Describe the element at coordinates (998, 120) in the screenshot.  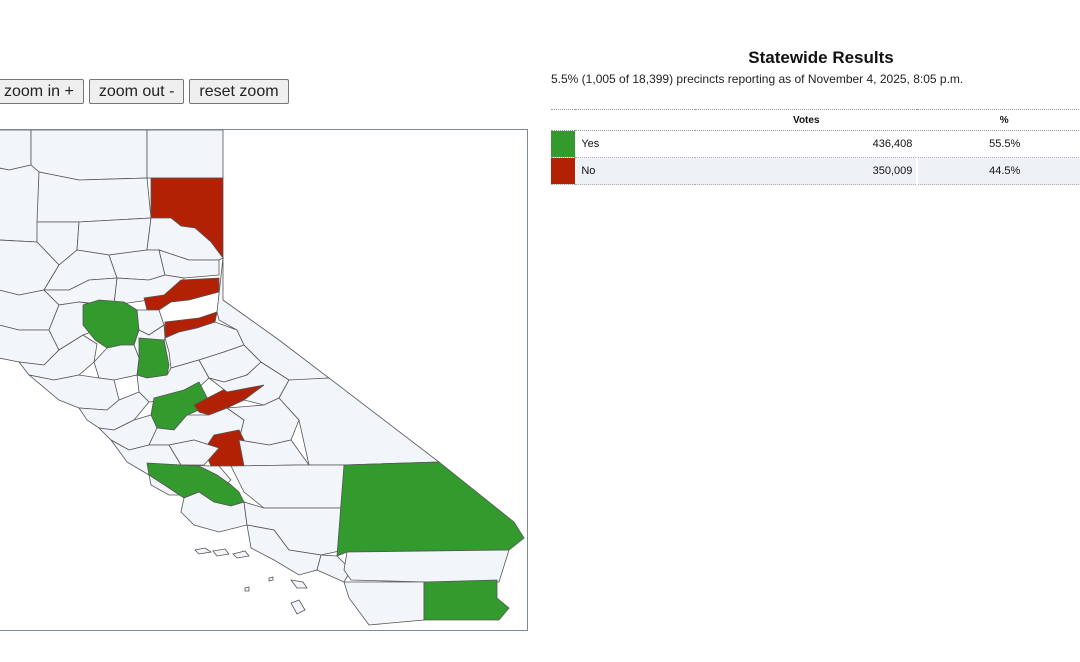
I see `percent-header: %` at that location.